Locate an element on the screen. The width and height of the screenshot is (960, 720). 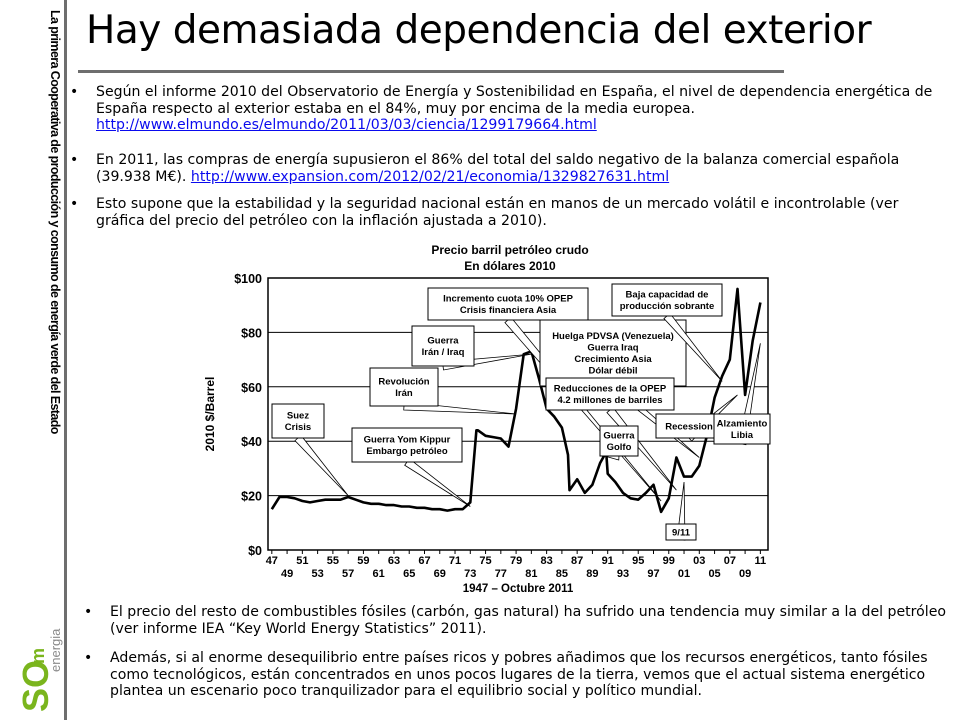
annotation-label: Huelga PDVSA (Venezuela) is located at coordinates (613, 336).